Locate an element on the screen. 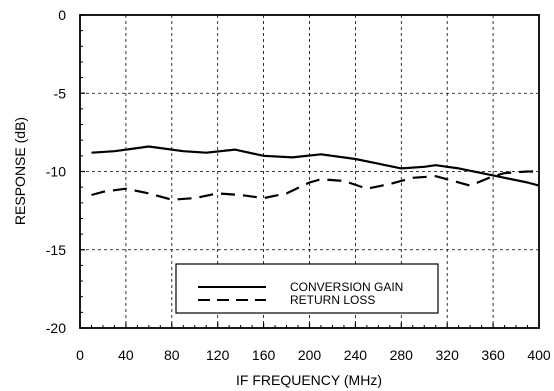 The height and width of the screenshot is (391, 554). x-tick-label: 0 is located at coordinates (80, 355).